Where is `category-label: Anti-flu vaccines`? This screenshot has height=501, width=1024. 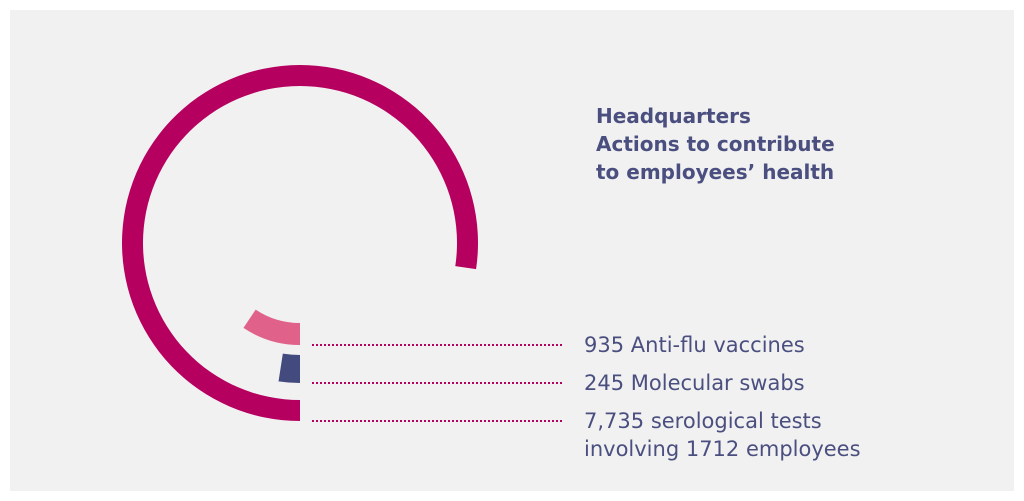
category-label: Anti-flu vaccines is located at coordinates (717, 345).